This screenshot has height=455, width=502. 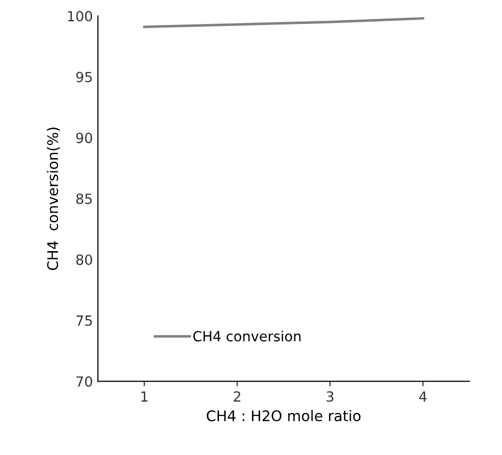 What do you see at coordinates (283, 22) in the screenshot?
I see `line-series` at bounding box center [283, 22].